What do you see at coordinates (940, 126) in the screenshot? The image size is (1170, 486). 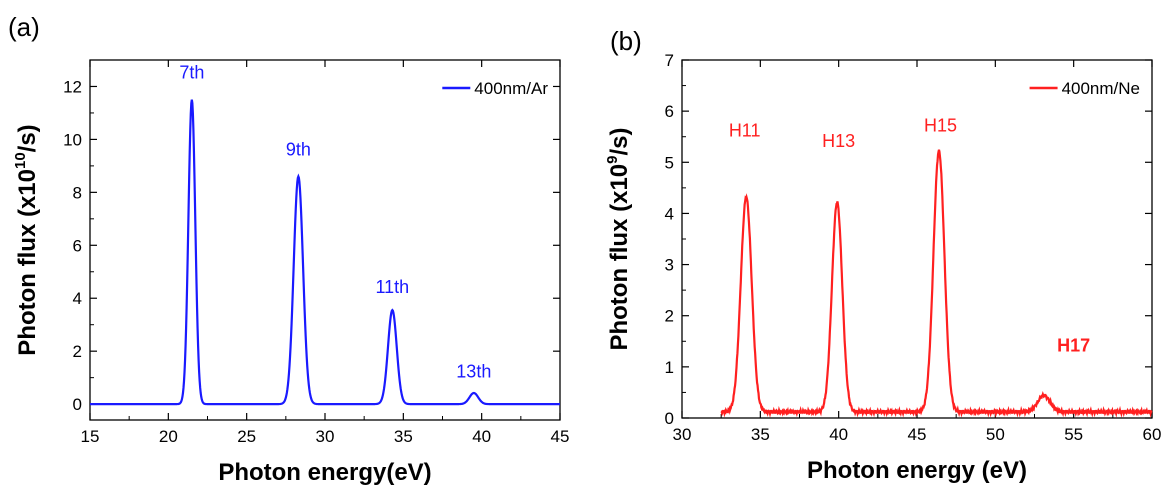 I see `peak-annotation: H15` at bounding box center [940, 126].